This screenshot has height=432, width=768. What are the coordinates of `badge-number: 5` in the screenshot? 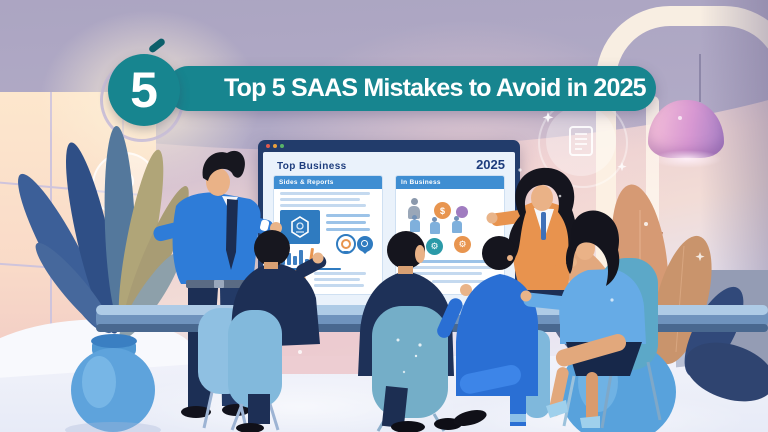 It's located at (144, 90).